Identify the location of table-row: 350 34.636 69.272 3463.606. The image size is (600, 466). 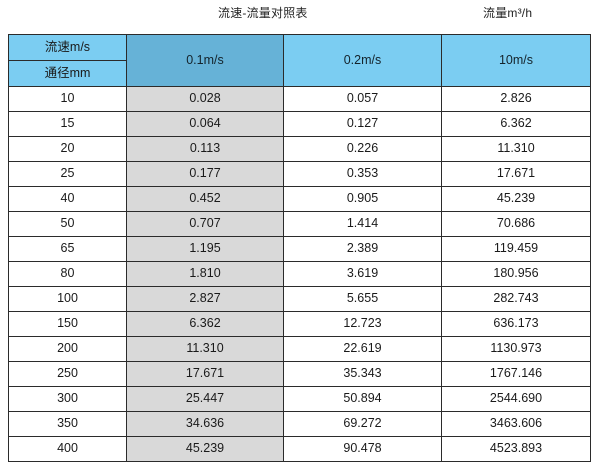
(299, 424).